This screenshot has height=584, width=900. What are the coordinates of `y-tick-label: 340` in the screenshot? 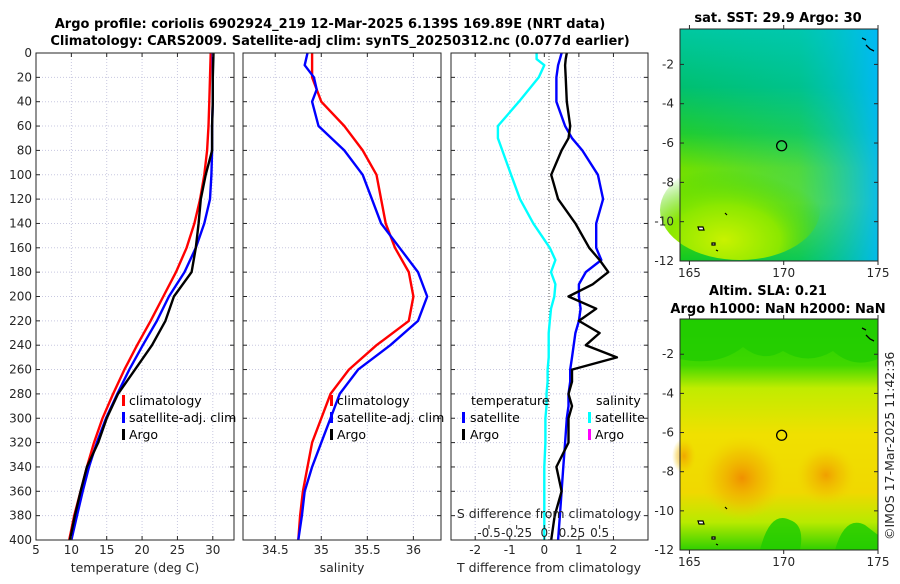 It's located at (20, 467).